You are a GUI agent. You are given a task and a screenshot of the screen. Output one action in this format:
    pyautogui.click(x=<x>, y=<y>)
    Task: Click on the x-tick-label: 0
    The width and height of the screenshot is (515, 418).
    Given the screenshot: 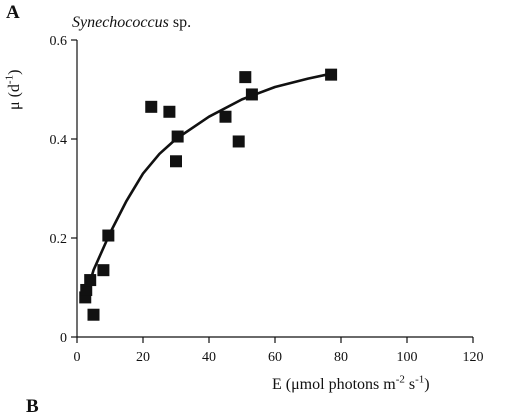 What is the action you would take?
    pyautogui.click(x=77, y=357)
    